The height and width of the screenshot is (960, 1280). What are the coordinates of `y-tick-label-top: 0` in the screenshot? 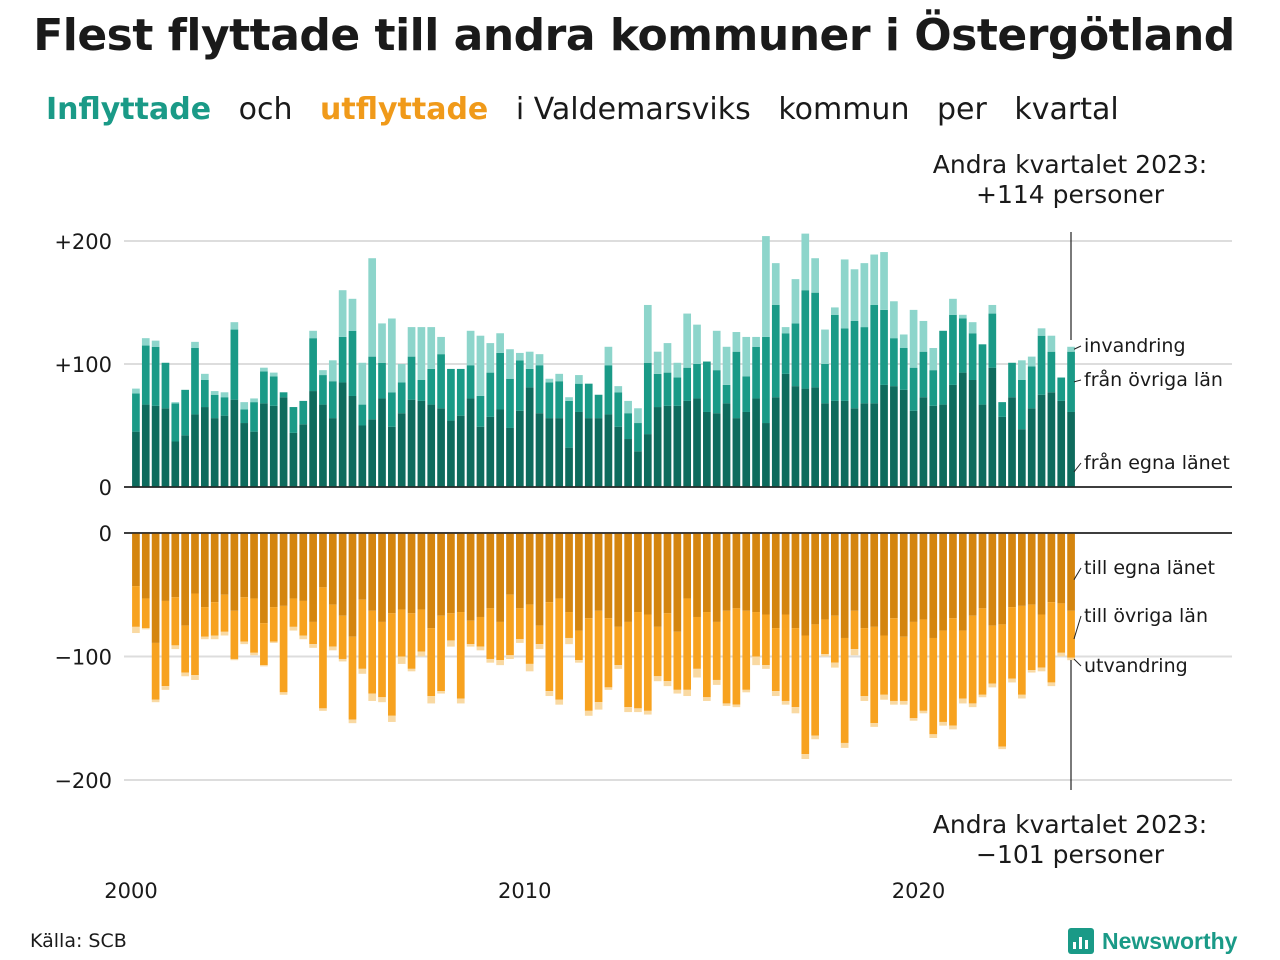 It's located at (105, 488).